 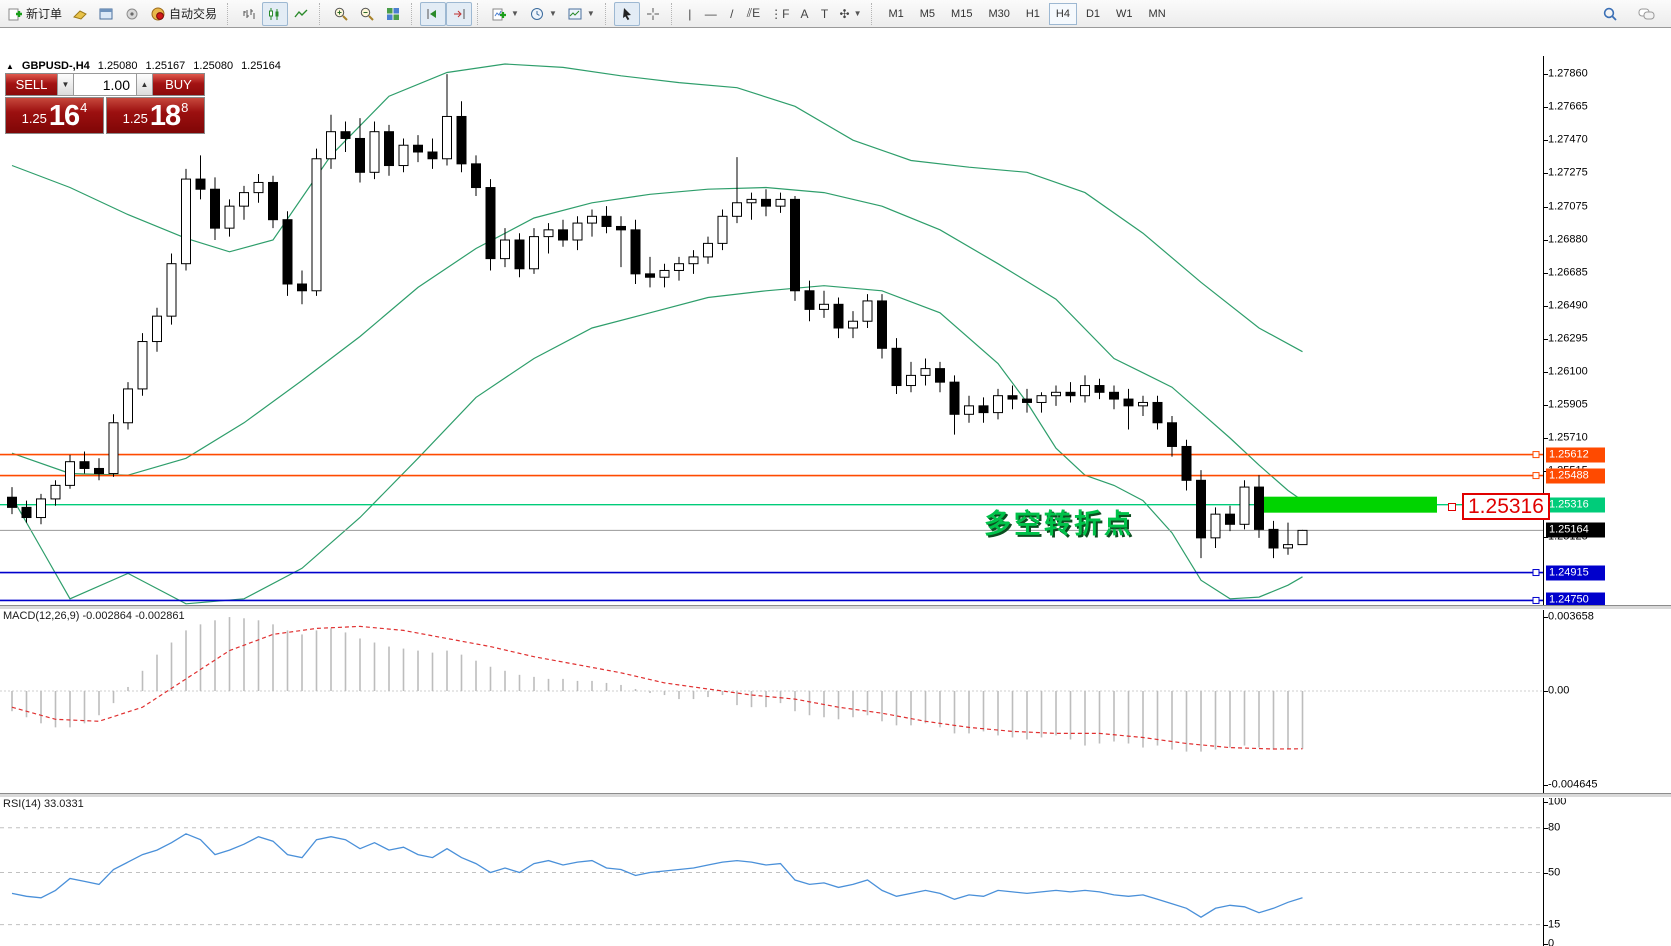 I want to click on price-tick-label: 0.00, so click(x=1559, y=690).